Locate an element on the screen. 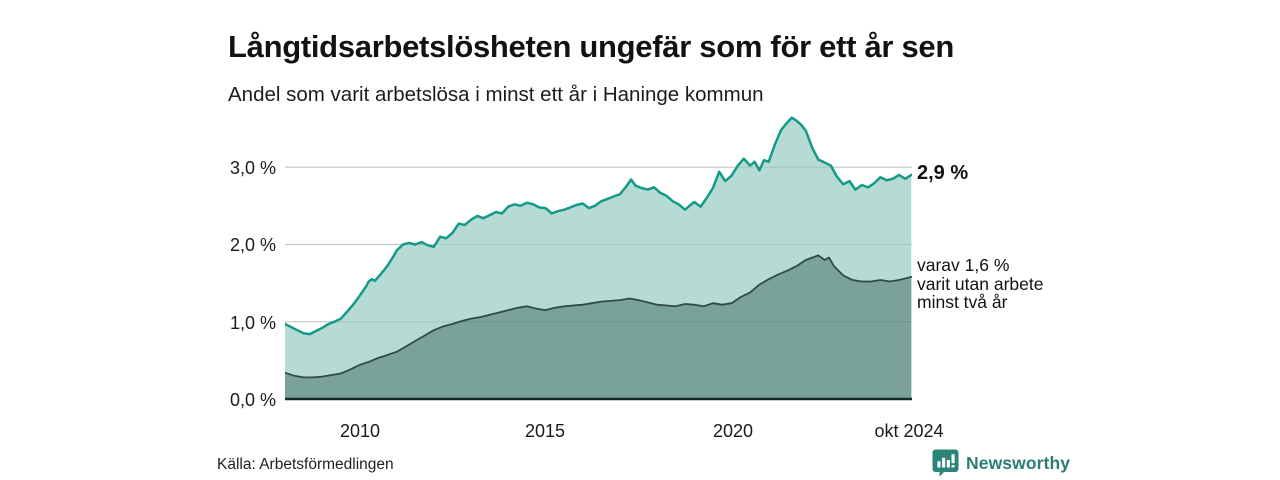  newsworthy-logo: Newsworthy is located at coordinates (1001, 463).